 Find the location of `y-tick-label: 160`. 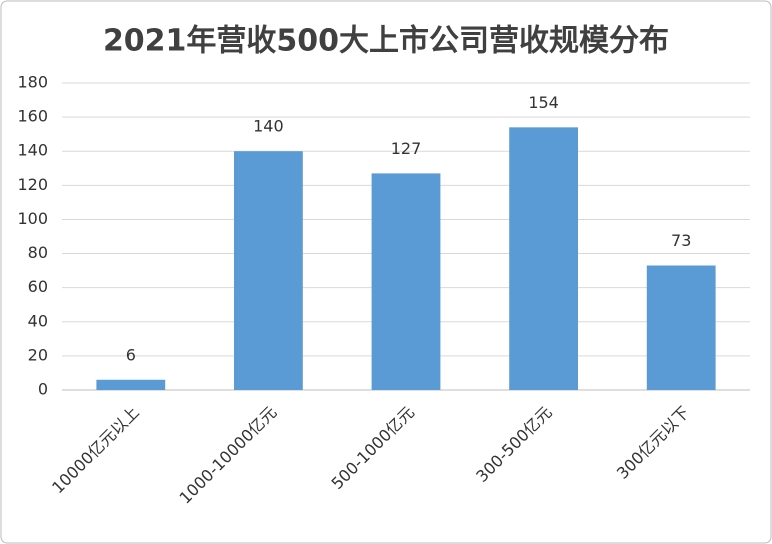

y-tick-label: 160 is located at coordinates (32, 116).